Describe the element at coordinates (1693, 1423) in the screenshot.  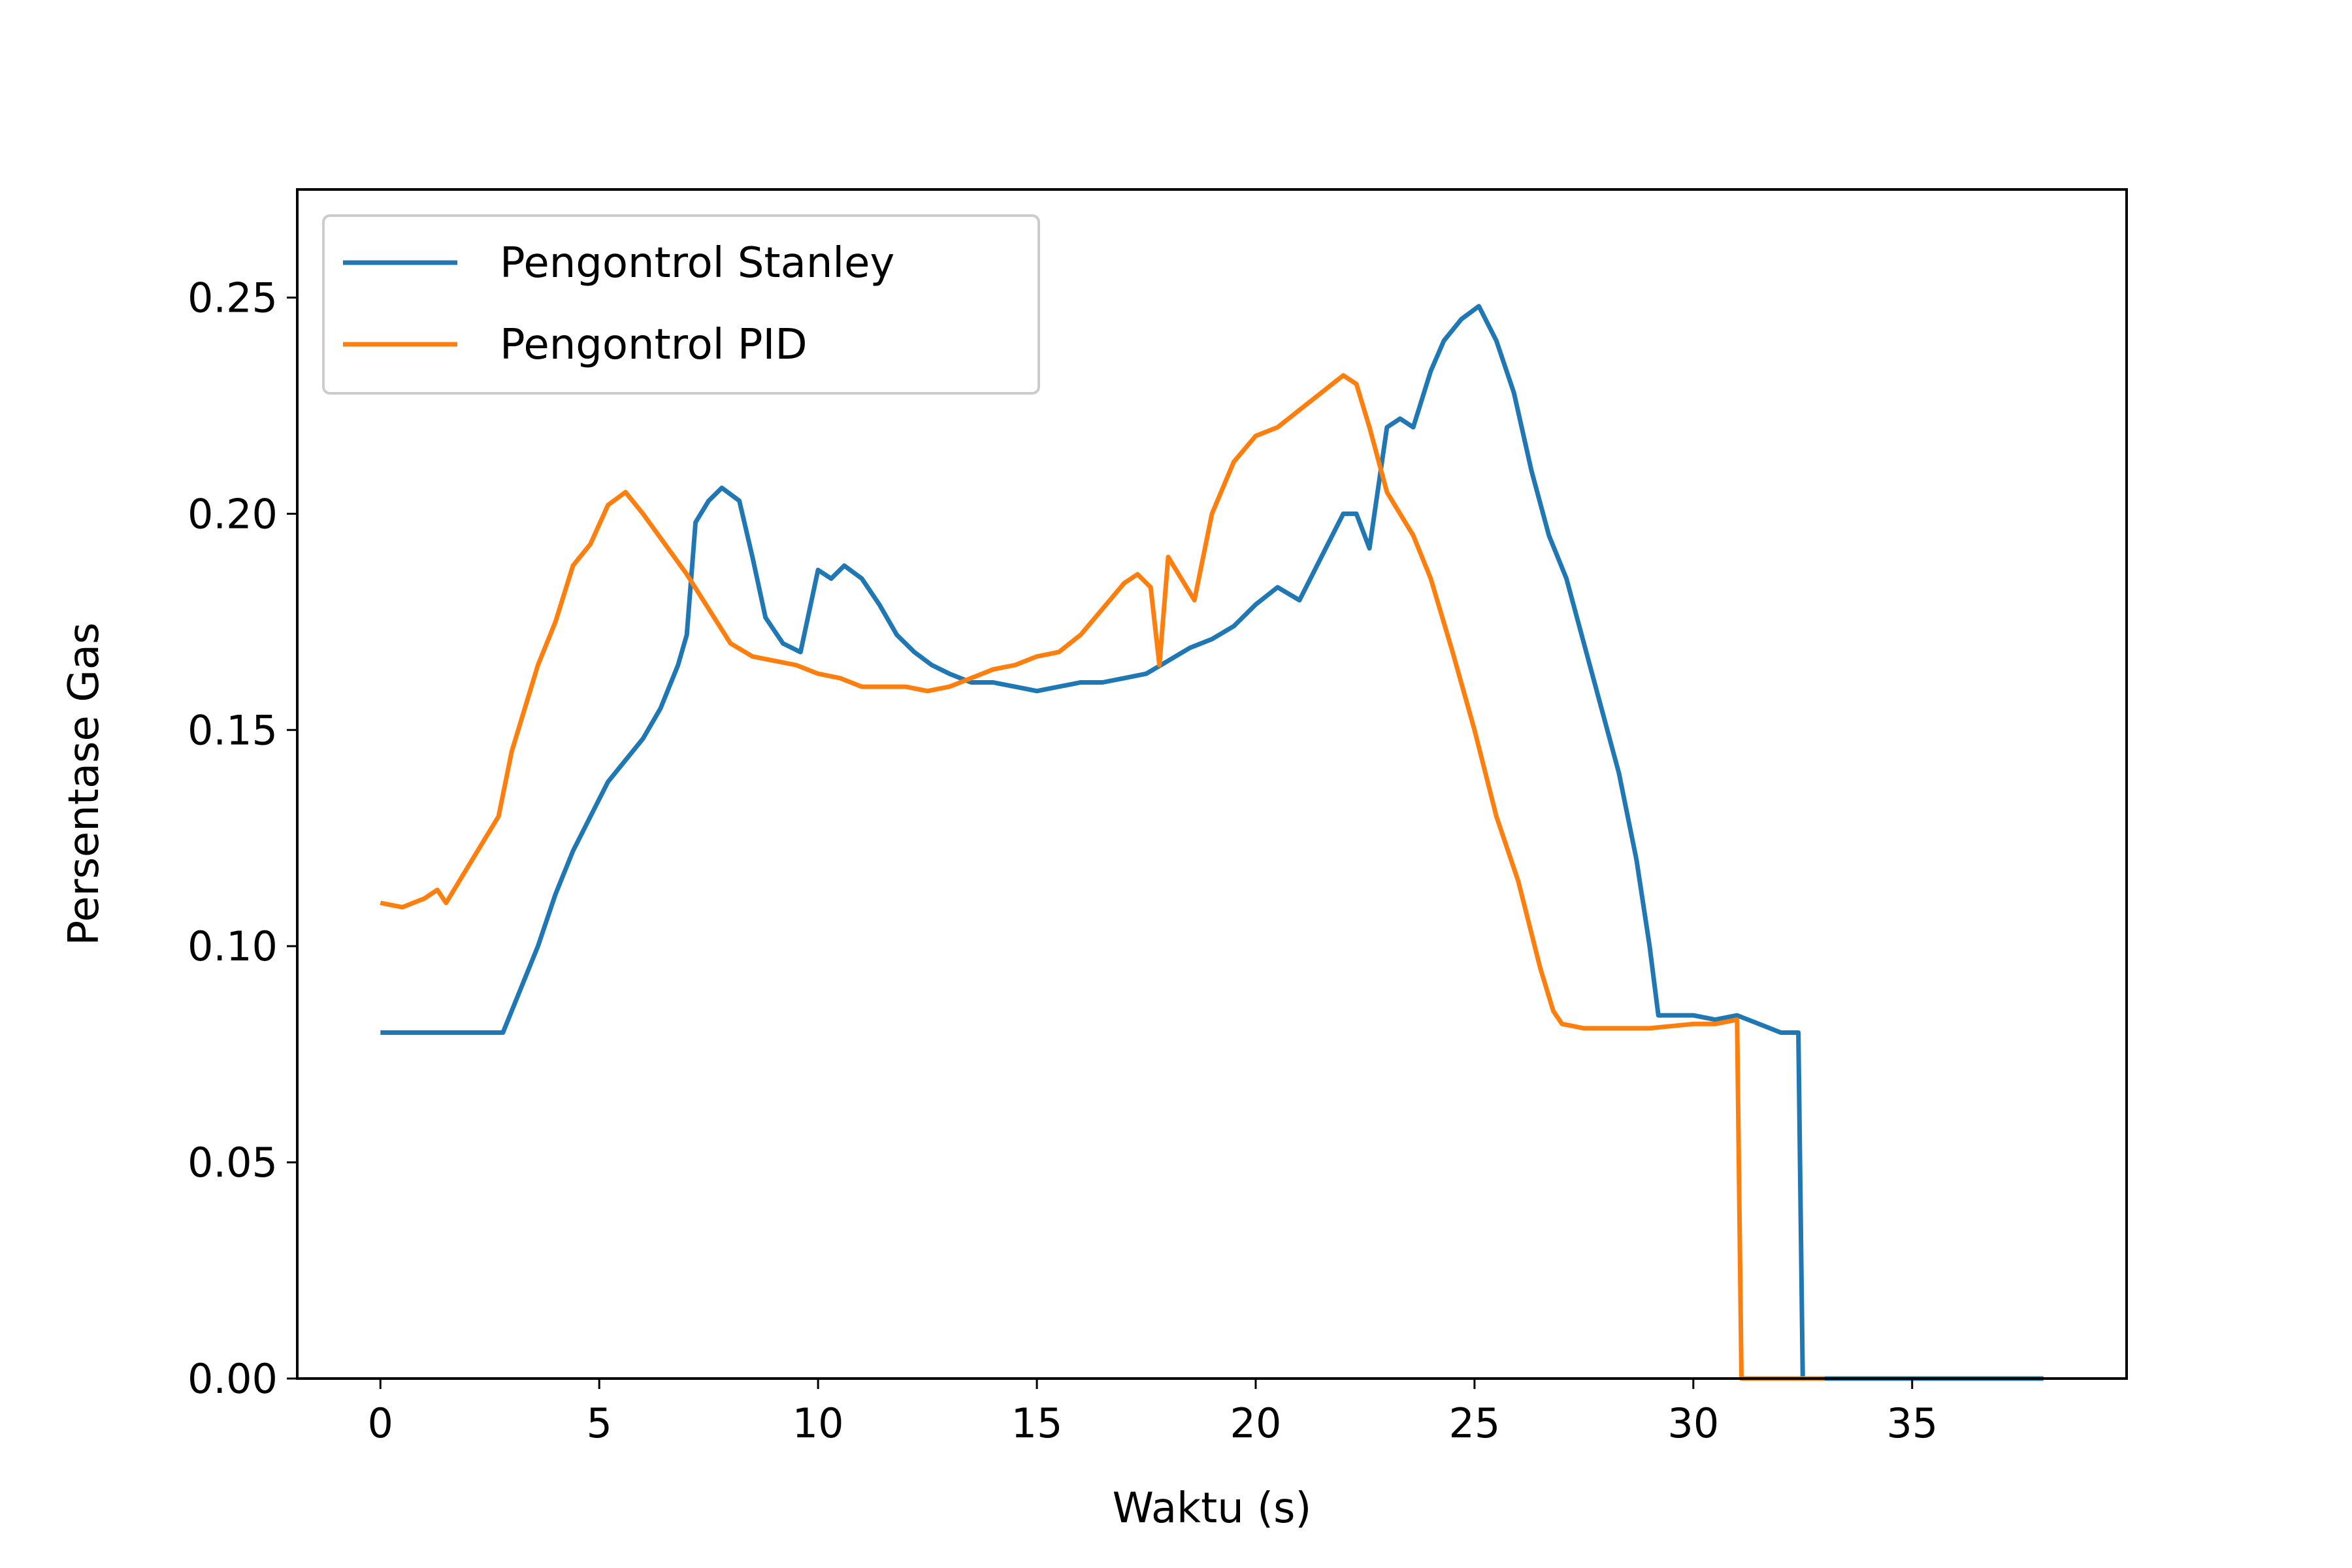
I see `x-tick-label: 30` at that location.